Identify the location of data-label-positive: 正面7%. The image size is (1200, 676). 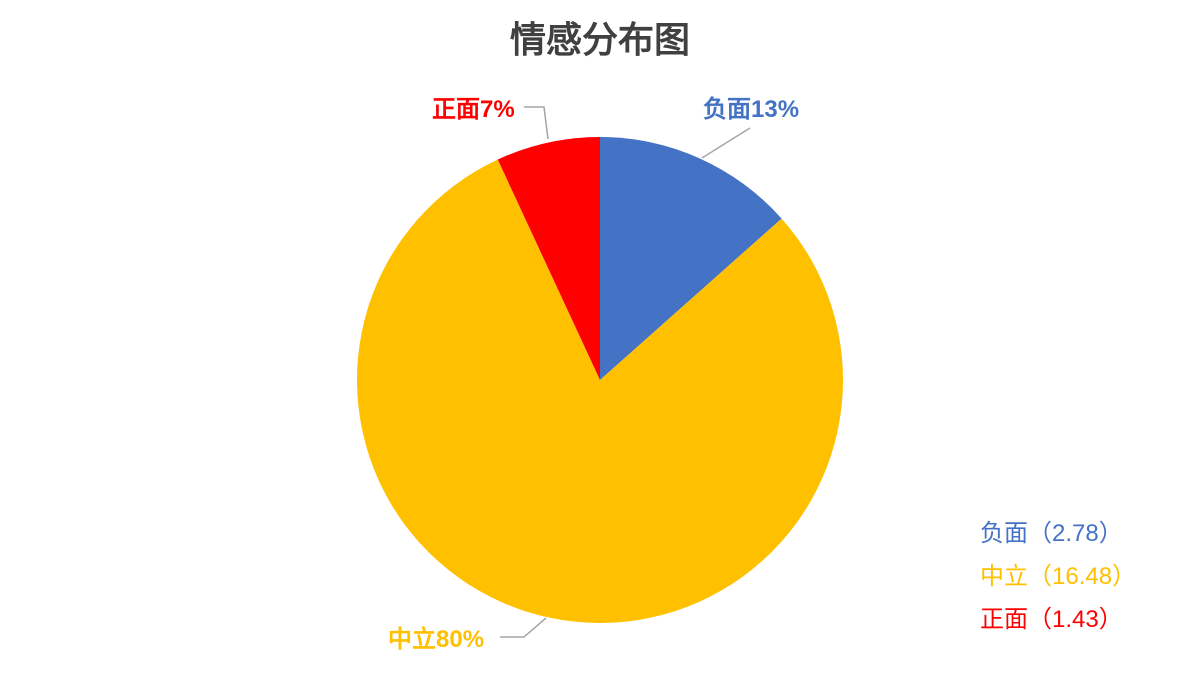
(473, 109).